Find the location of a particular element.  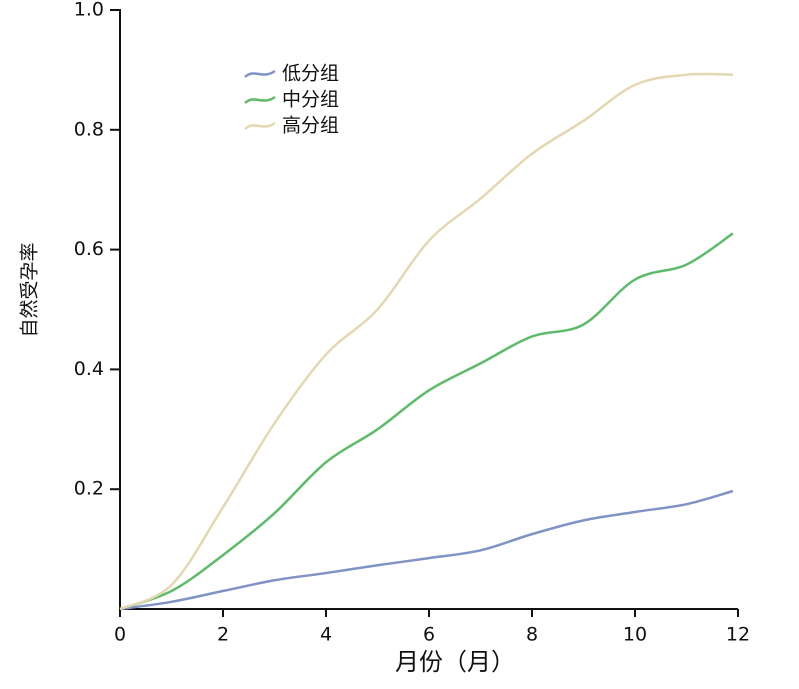

x-tick-label: 10 is located at coordinates (635, 635).